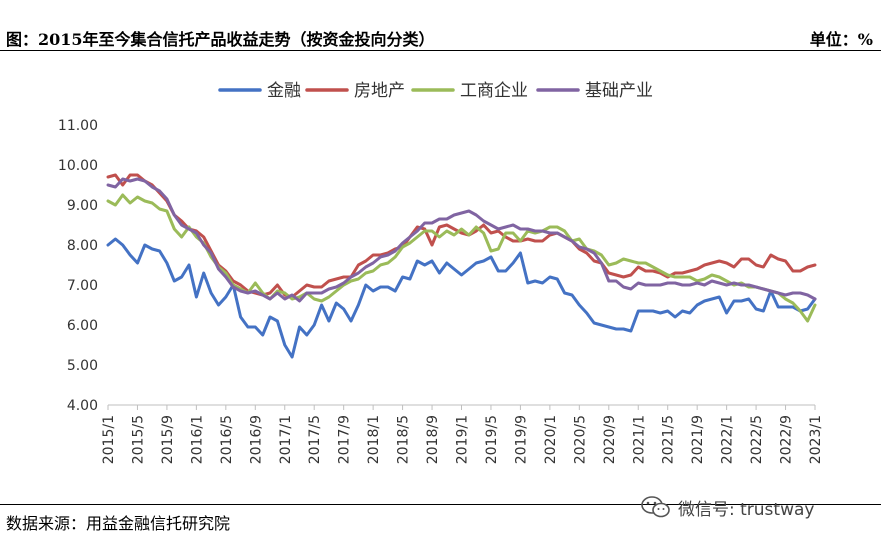 This screenshot has width=881, height=547. What do you see at coordinates (440, 50) in the screenshot?
I see `header-rule` at bounding box center [440, 50].